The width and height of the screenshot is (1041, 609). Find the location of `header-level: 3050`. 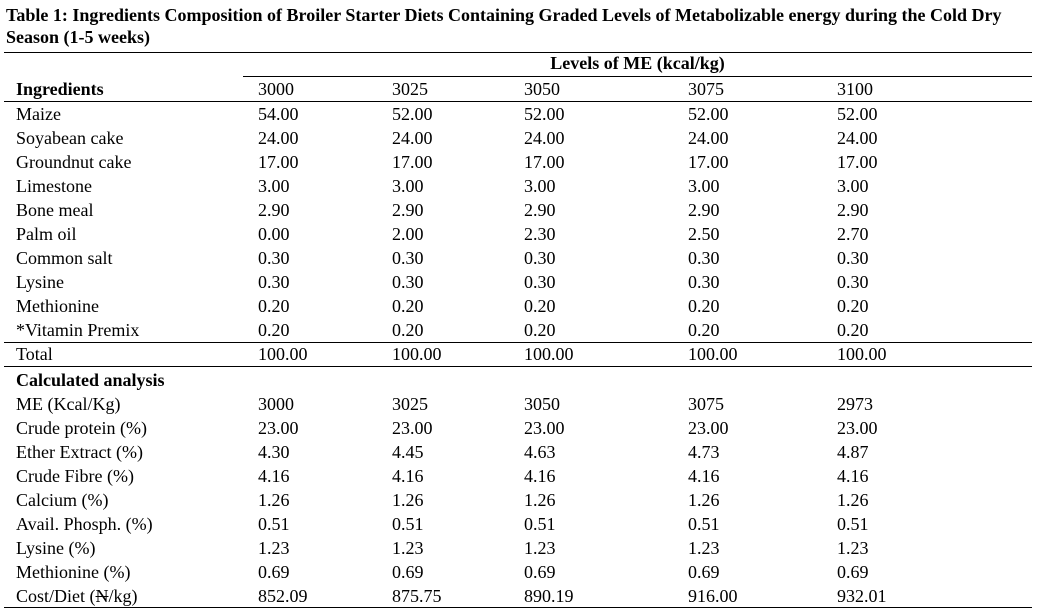

header-level: 3050 is located at coordinates (542, 89).